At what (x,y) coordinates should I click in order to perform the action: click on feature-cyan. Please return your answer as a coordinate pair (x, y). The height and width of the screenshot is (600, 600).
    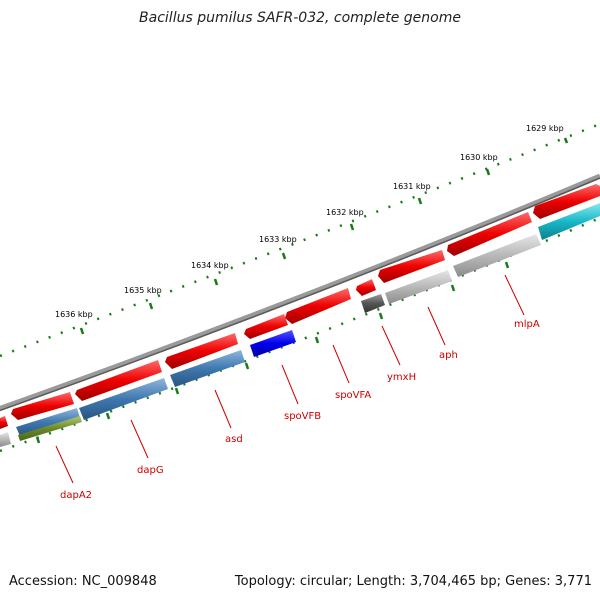
    Looking at the image, I should click on (569, 221).